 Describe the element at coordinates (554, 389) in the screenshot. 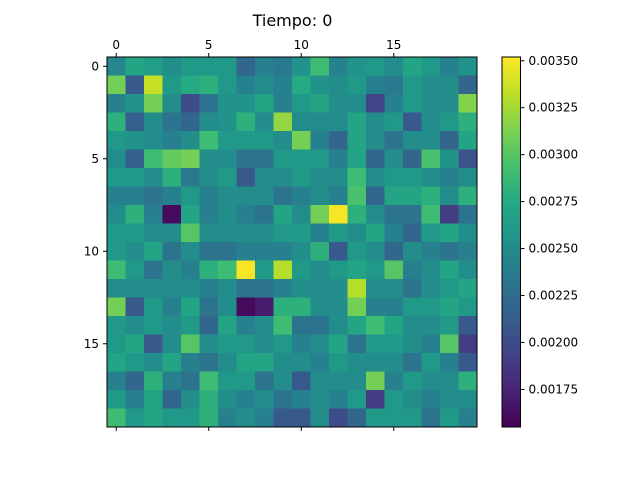

I see `colorbar-tick-label: 0.00175` at that location.